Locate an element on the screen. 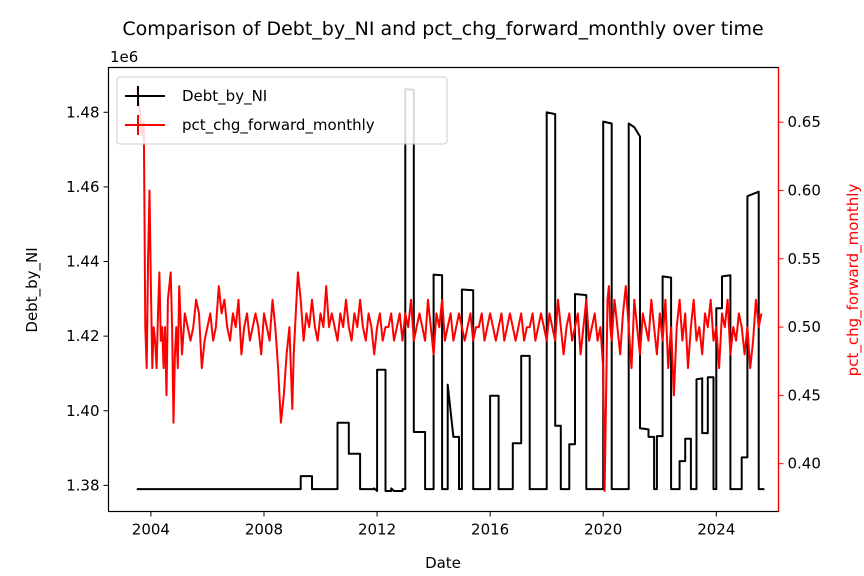  right-y-tick-label: 0.50 is located at coordinates (804, 327).